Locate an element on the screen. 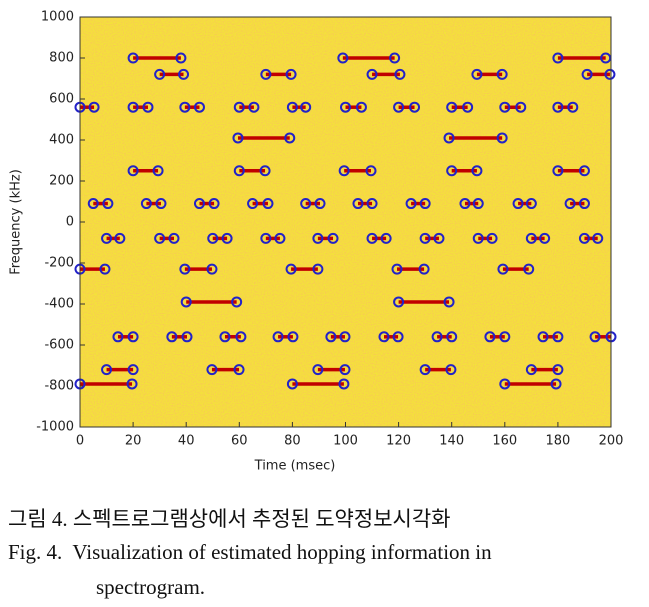 Image resolution: width=649 pixels, height=607 pixels. caption-korean: 그림 4. 스펙트로그램상에서 추정된 도약정보시각화 is located at coordinates (229, 519).